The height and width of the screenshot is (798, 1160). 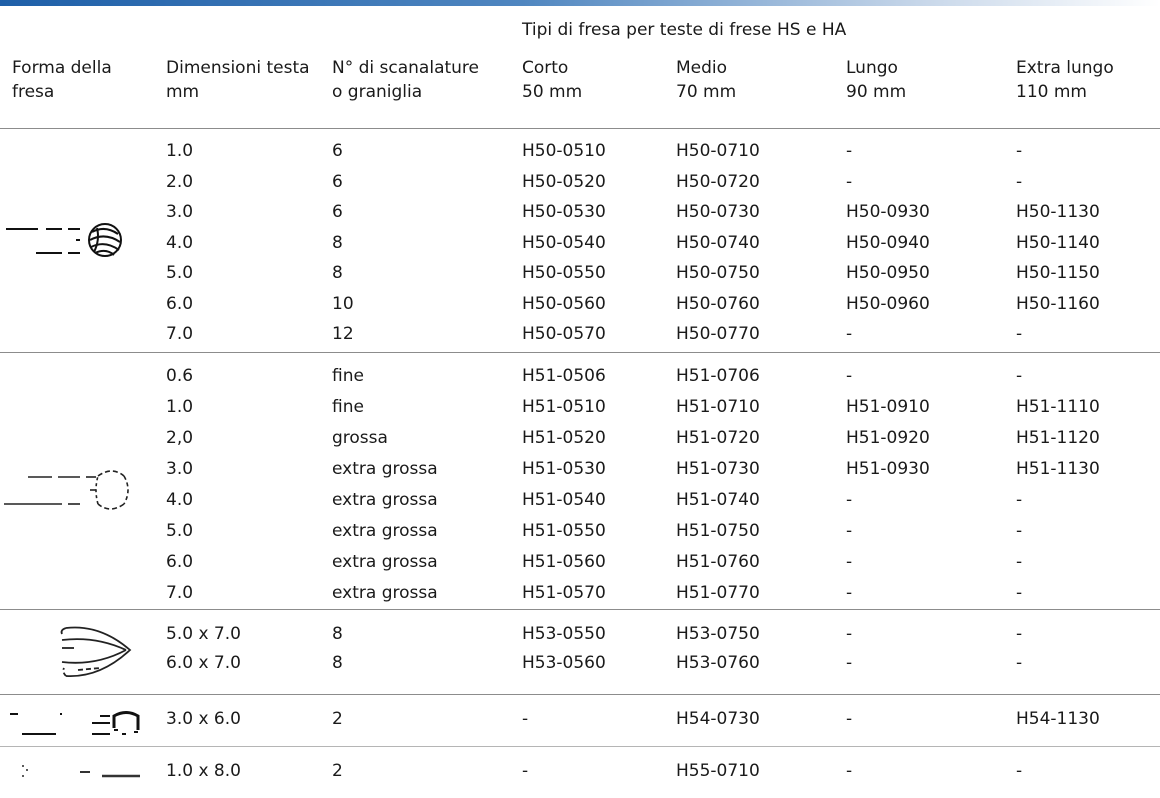 What do you see at coordinates (64, 240) in the screenshot?
I see `round-fluted-cutter-icon` at bounding box center [64, 240].